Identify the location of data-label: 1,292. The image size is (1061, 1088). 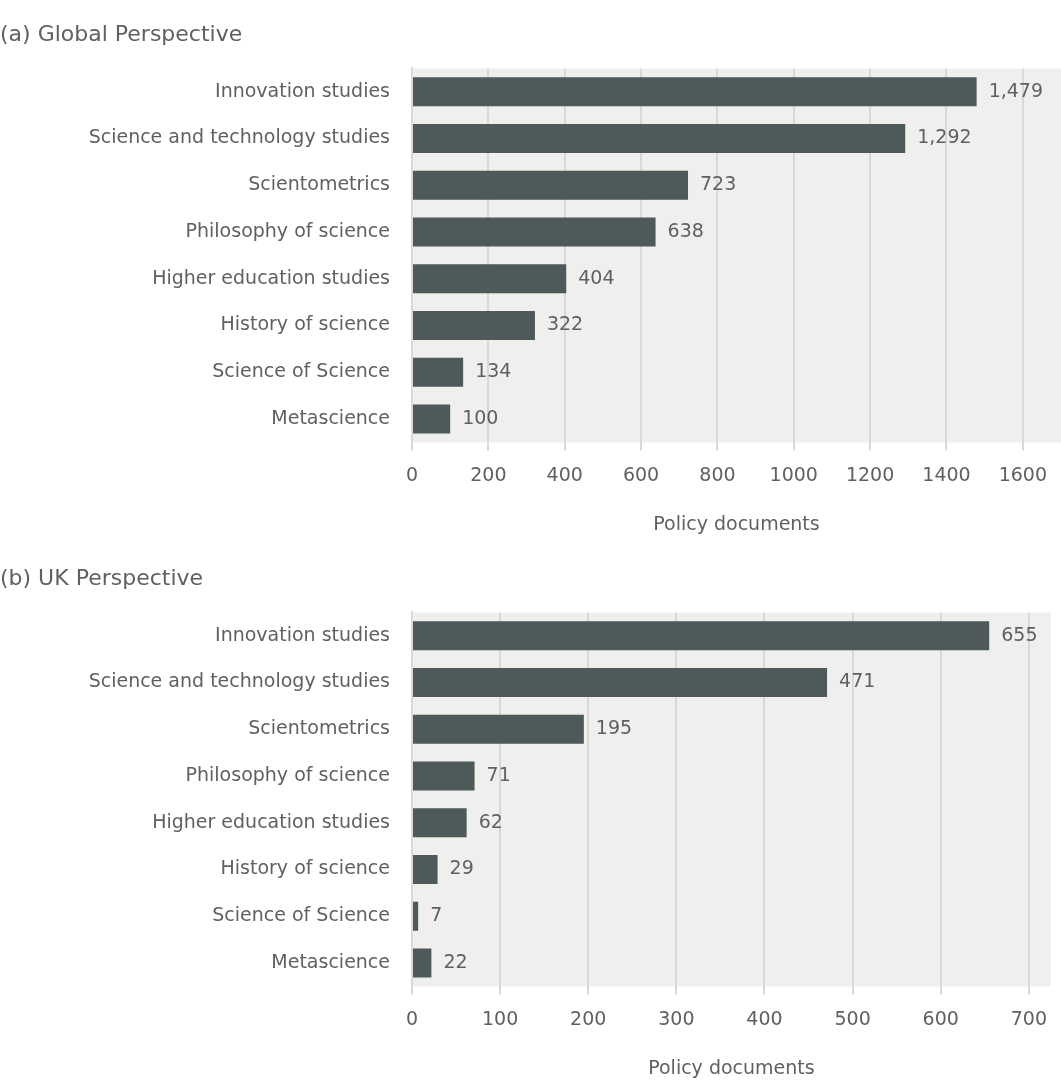
(944, 136).